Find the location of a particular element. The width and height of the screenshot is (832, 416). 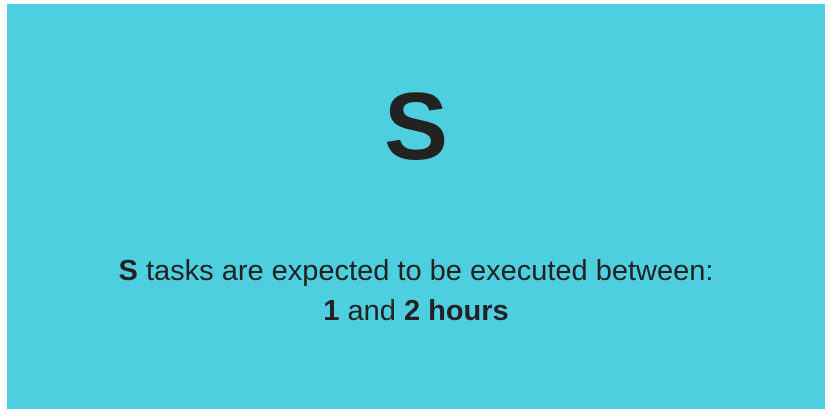

range-min-value: 1 is located at coordinates (331, 311).